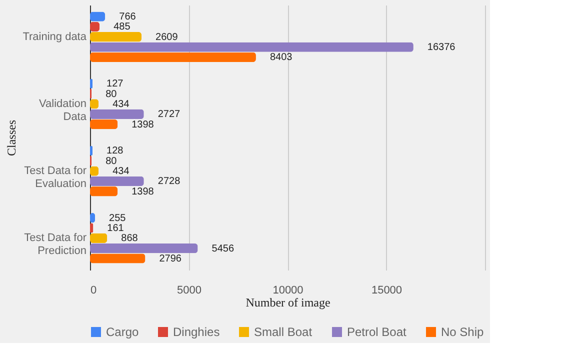 The height and width of the screenshot is (357, 587). I want to click on data-label: 127, so click(115, 84).